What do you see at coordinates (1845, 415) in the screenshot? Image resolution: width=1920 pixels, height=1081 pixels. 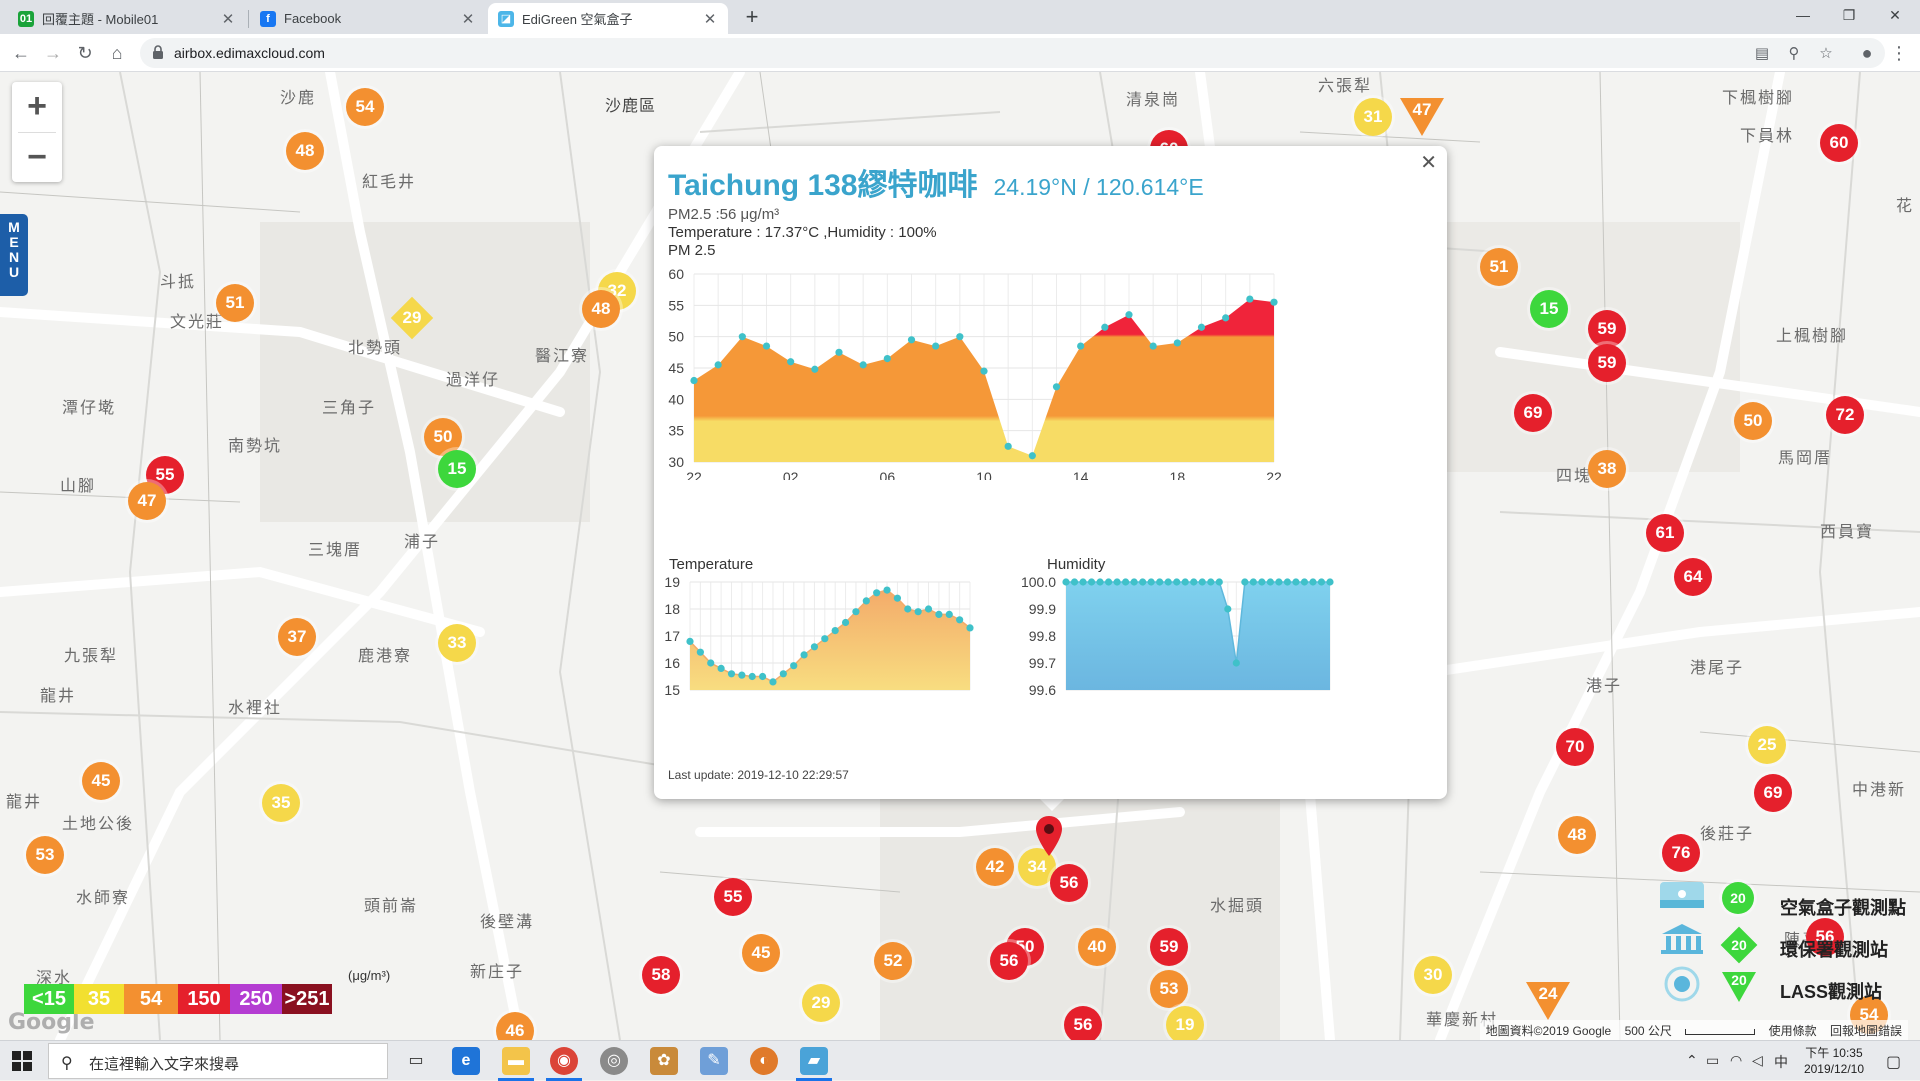 I see `airbox-marker: 72` at bounding box center [1845, 415].